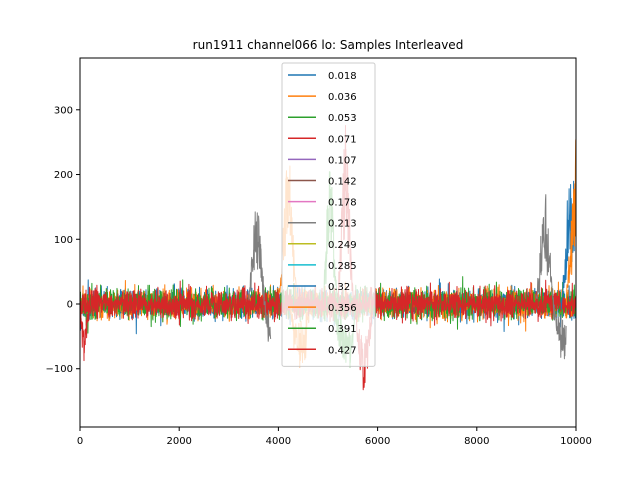  What do you see at coordinates (342, 224) in the screenshot?
I see `legend-label: 0.213` at bounding box center [342, 224].